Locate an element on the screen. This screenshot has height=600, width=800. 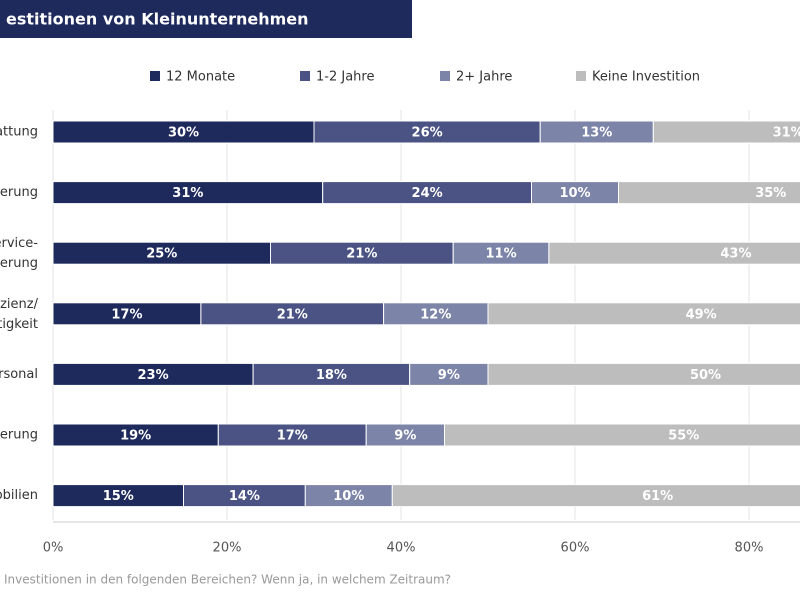
category-label: ervice-erung is located at coordinates (19, 253).